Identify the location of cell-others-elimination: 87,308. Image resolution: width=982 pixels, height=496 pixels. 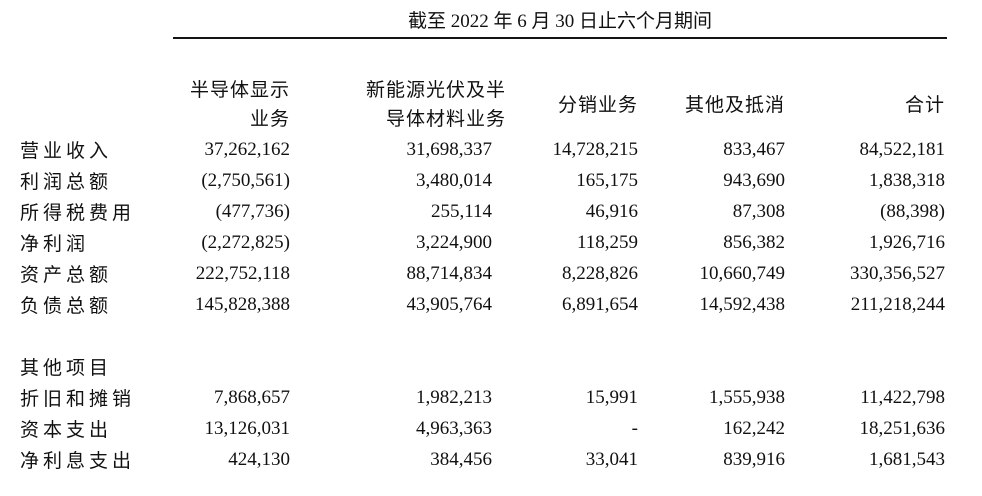
(758, 211).